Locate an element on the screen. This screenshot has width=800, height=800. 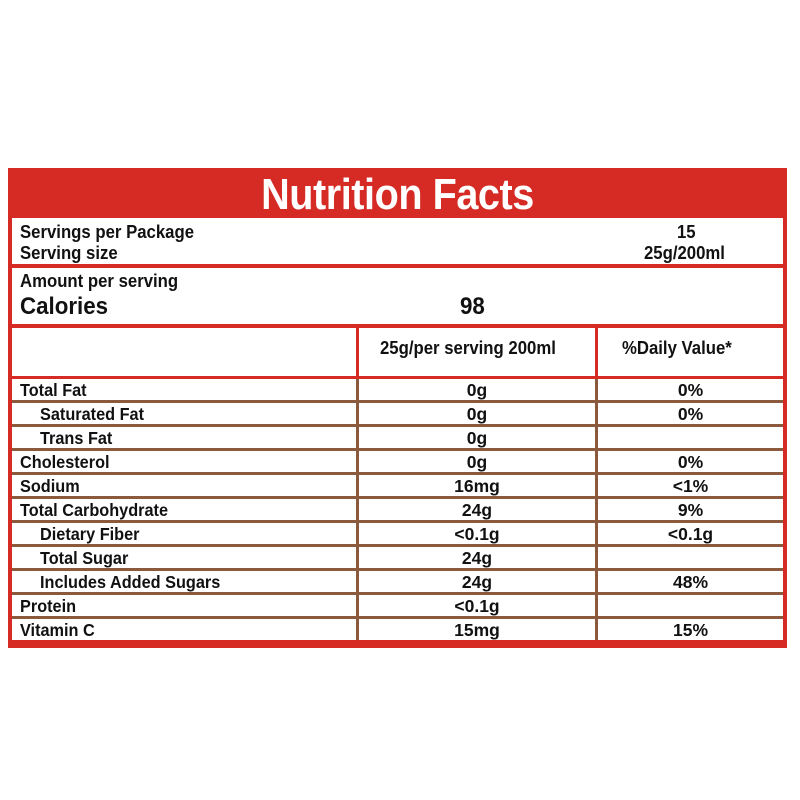
amount-per-serving-section: Amount per serving Calories 98 is located at coordinates (397, 296).